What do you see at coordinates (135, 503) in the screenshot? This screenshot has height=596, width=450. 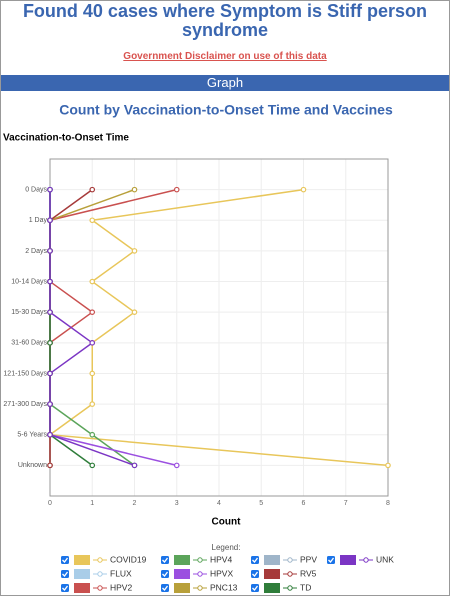 I see `x-tick-label: 2` at bounding box center [135, 503].